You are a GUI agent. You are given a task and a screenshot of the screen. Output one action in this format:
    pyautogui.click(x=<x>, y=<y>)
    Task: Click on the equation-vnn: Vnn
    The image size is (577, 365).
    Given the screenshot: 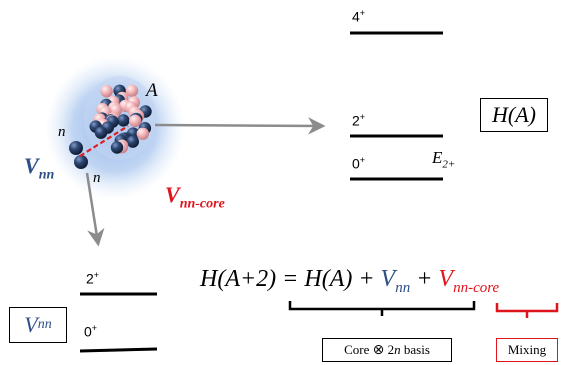 What is the action you would take?
    pyautogui.click(x=395, y=281)
    